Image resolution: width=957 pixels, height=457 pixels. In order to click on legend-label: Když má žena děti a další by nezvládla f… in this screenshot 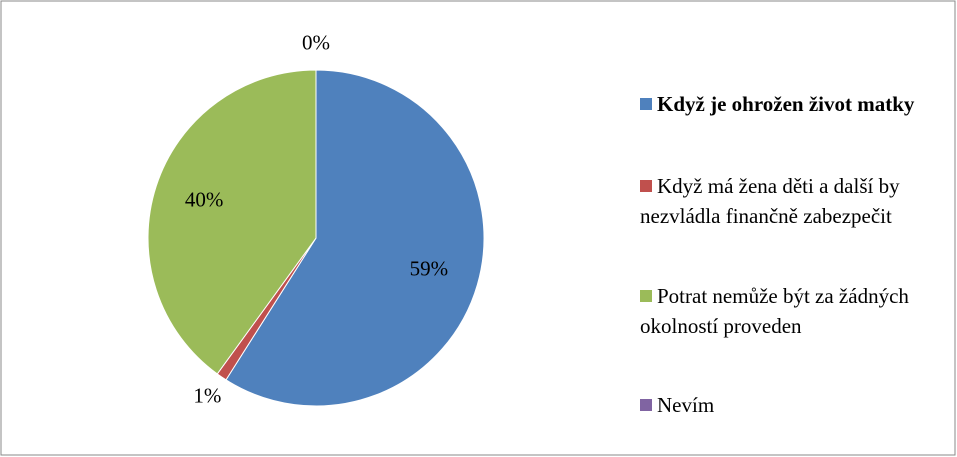, I will do `click(770, 201)`.